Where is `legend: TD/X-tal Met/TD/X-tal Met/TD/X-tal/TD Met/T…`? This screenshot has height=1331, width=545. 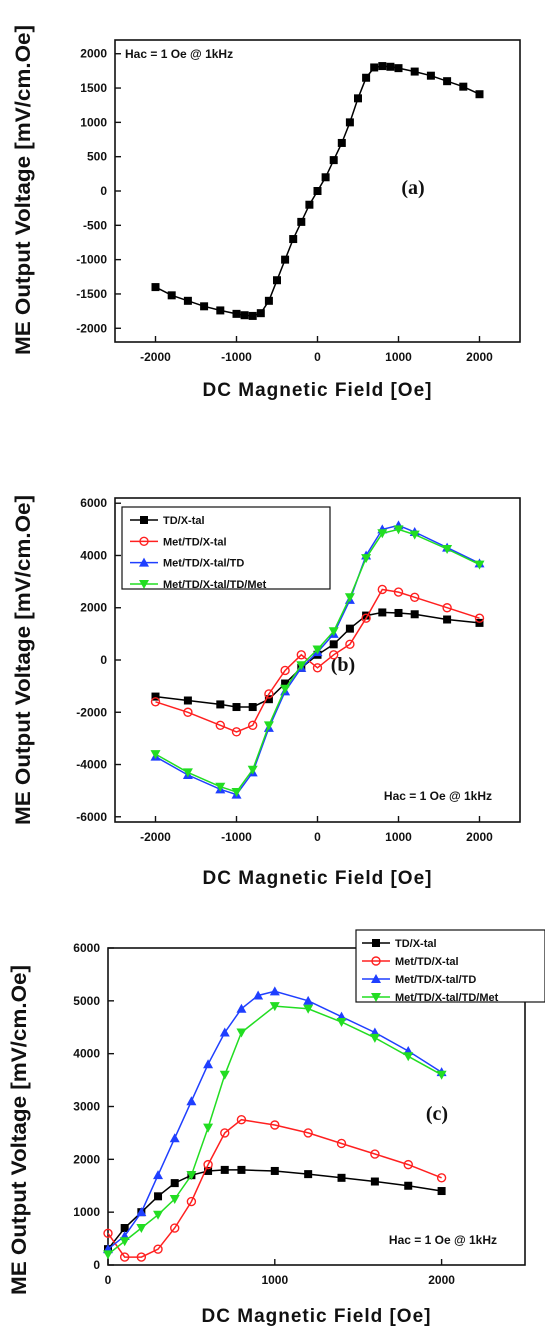 legend: TD/X-tal Met/TD/X-tal Met/TD/X-tal/TD Met/T… is located at coordinates (450, 966).